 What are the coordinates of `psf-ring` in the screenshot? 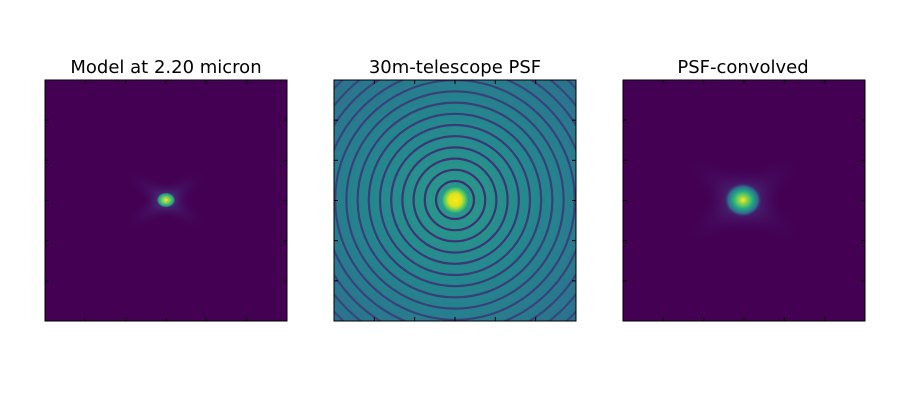 It's located at (455, 200).